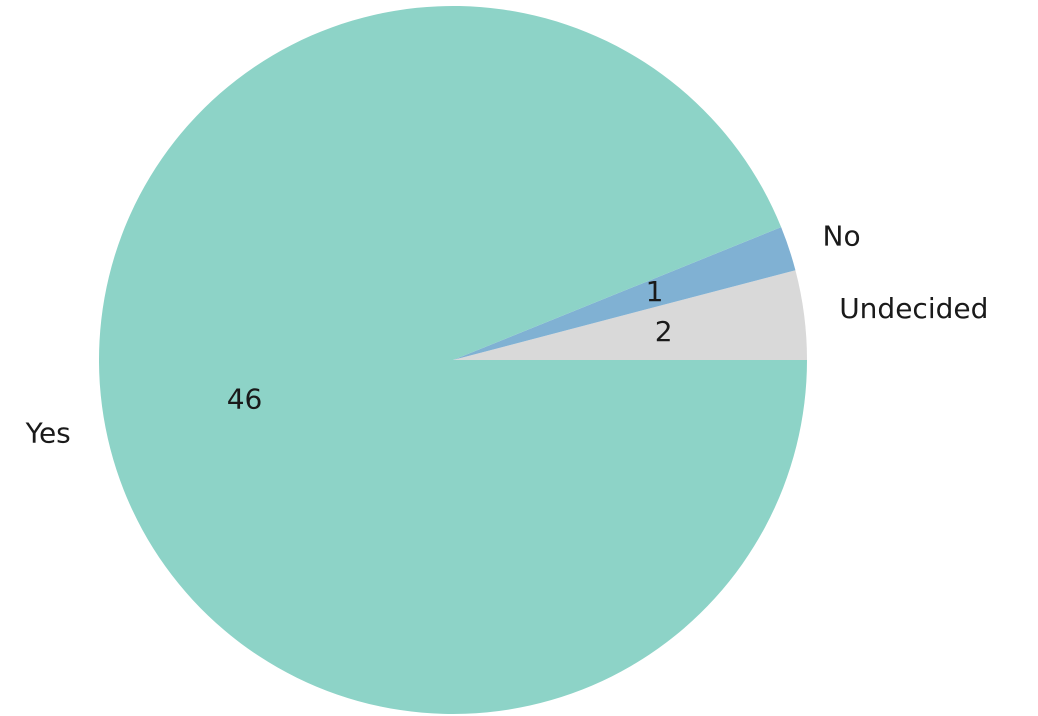 This screenshot has height=716, width=1038. Describe the element at coordinates (630, 315) in the screenshot. I see `pie-slice-undecided` at that location.